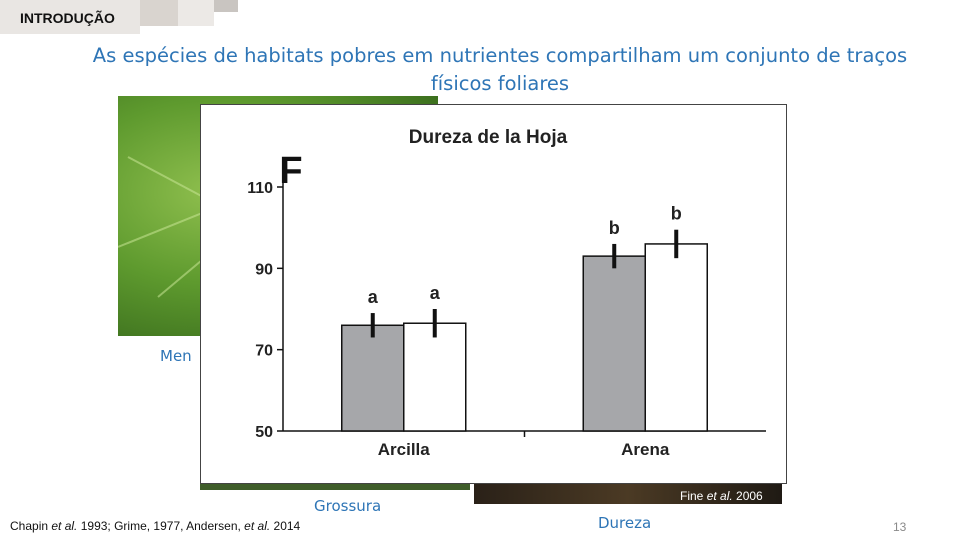  I want to click on y-tick-label: 70, so click(264, 351).